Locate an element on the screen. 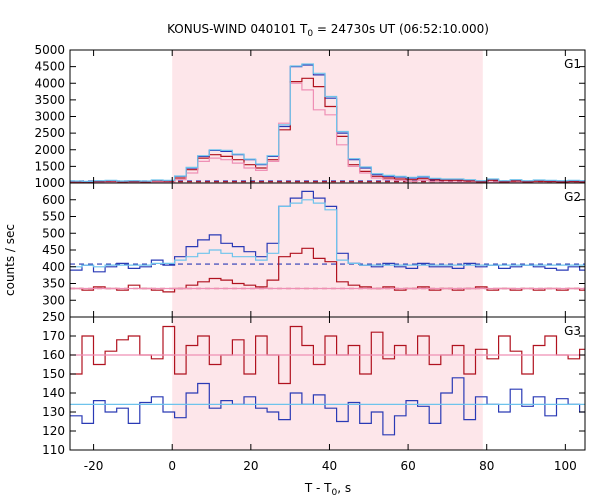  x-tick-label: 60 is located at coordinates (407, 466).